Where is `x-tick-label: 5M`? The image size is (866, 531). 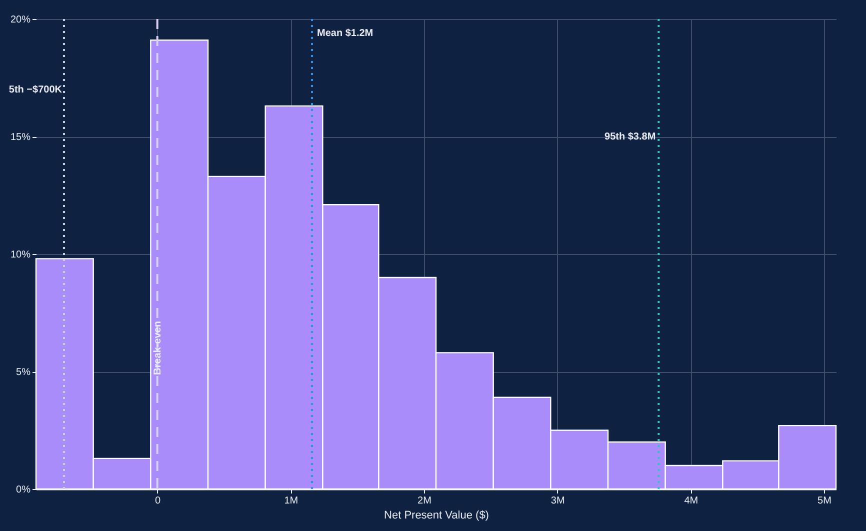
x-tick-label: 5M is located at coordinates (825, 501).